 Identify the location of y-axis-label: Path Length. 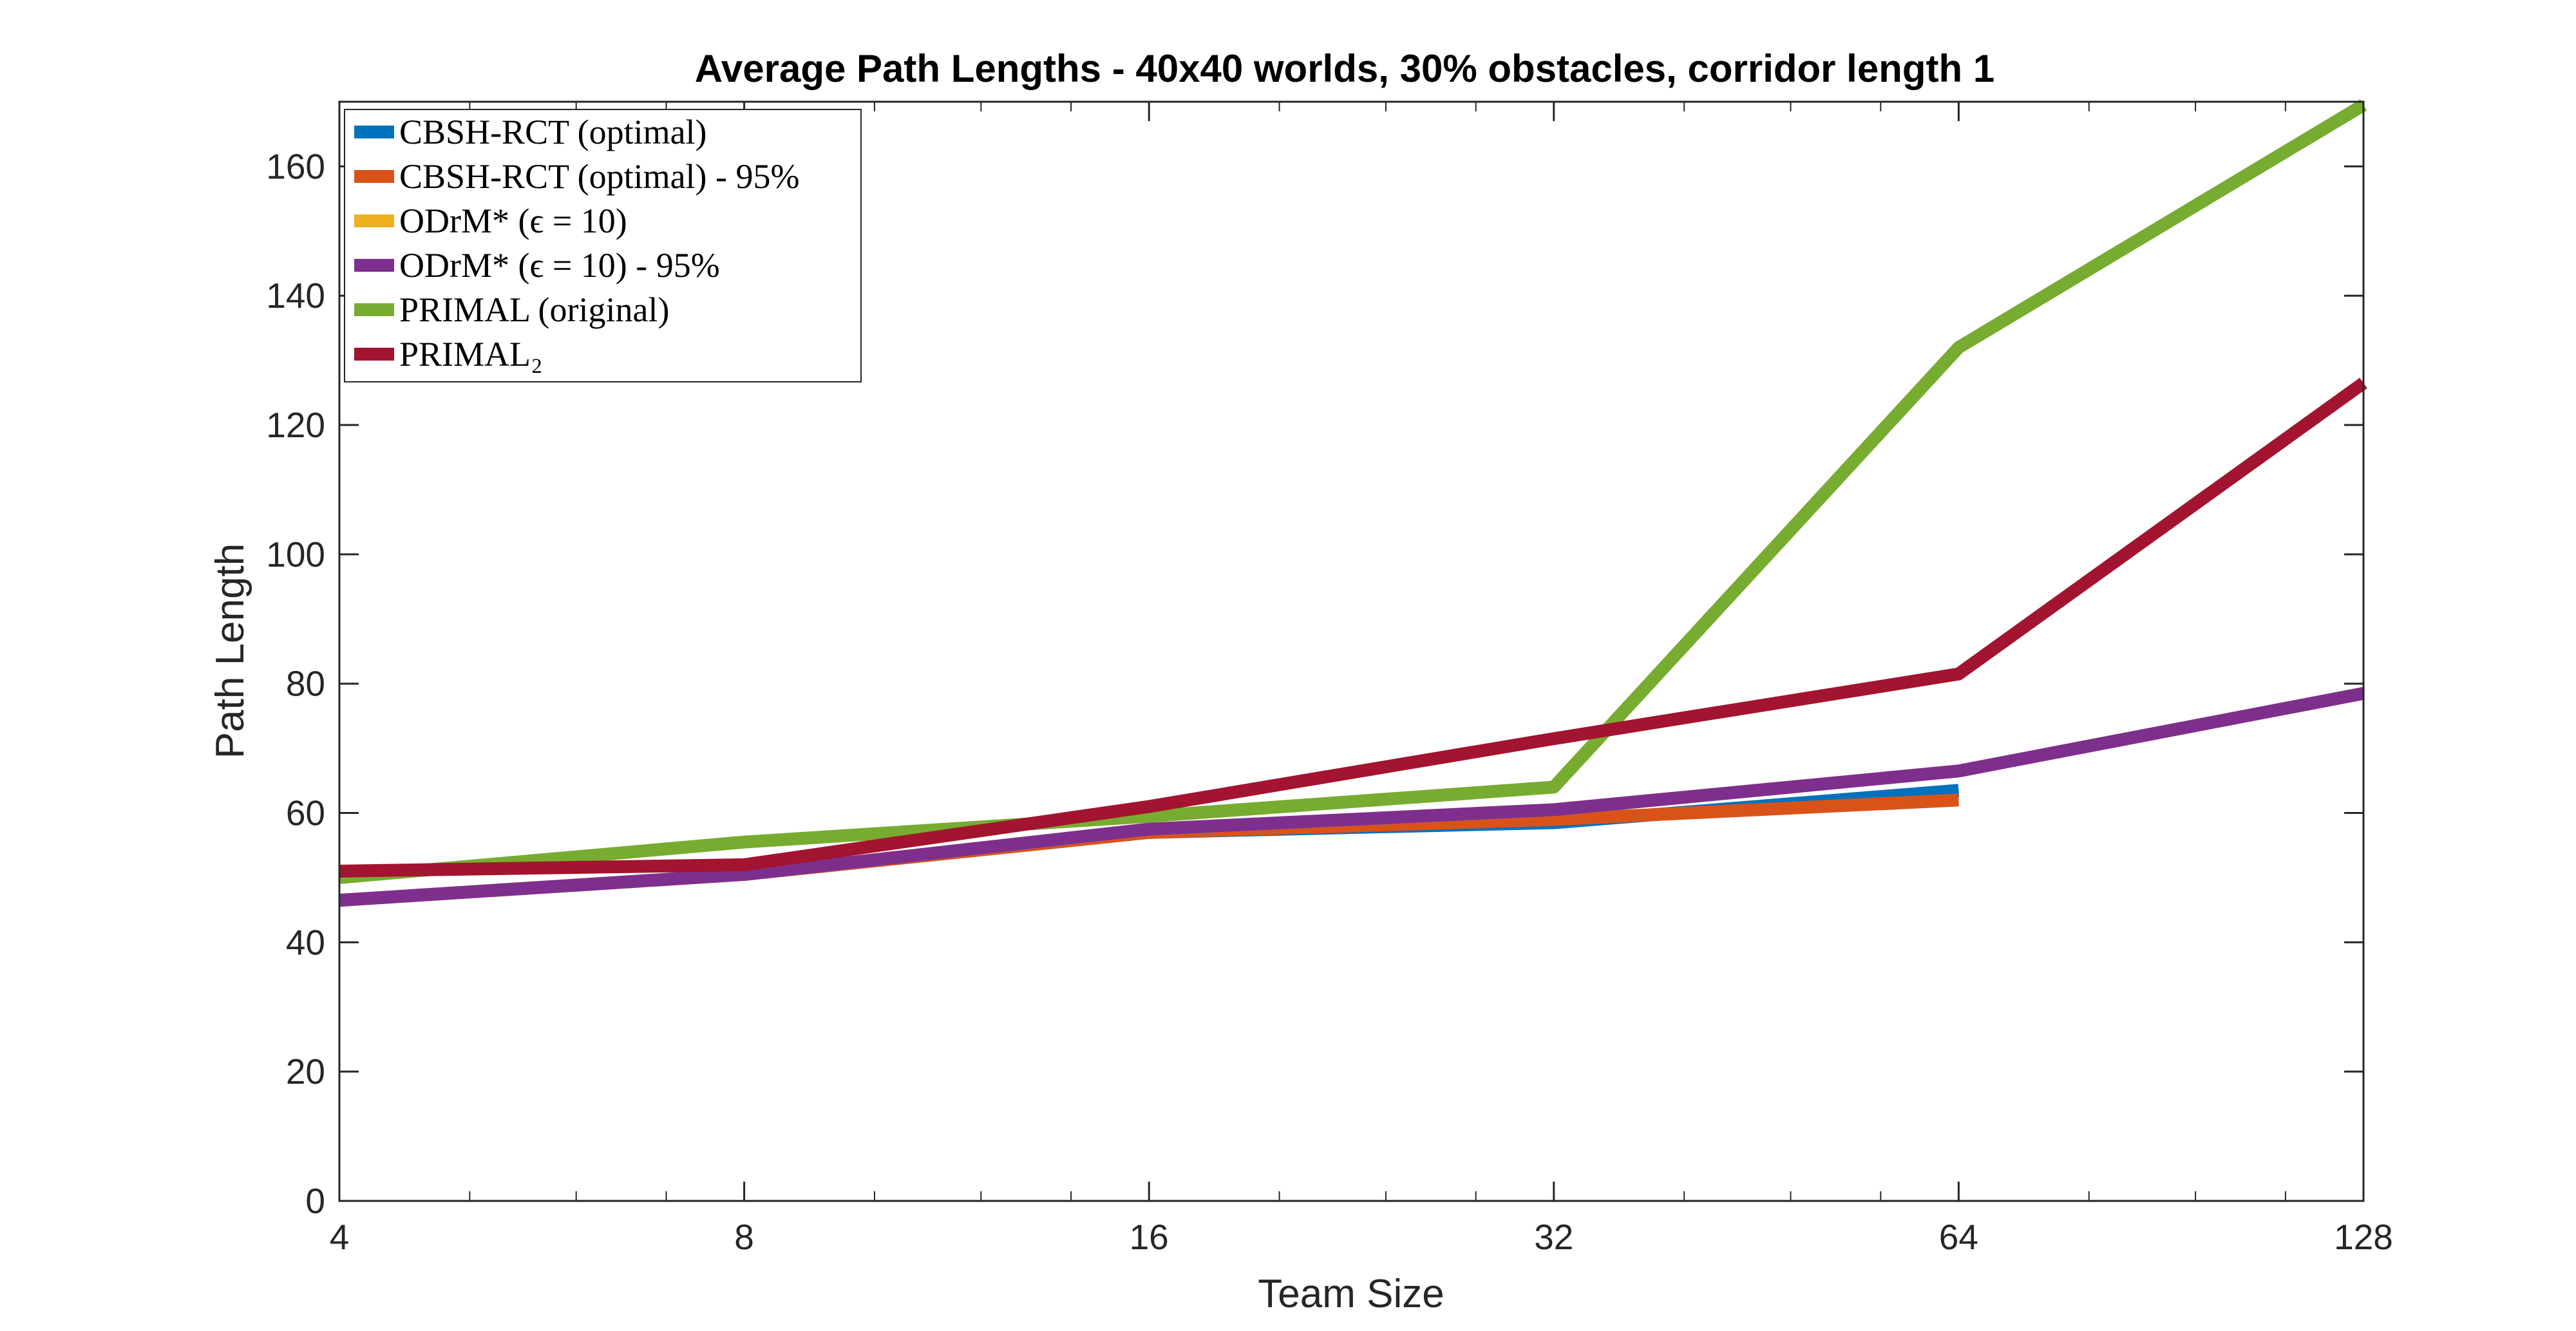
(230, 651).